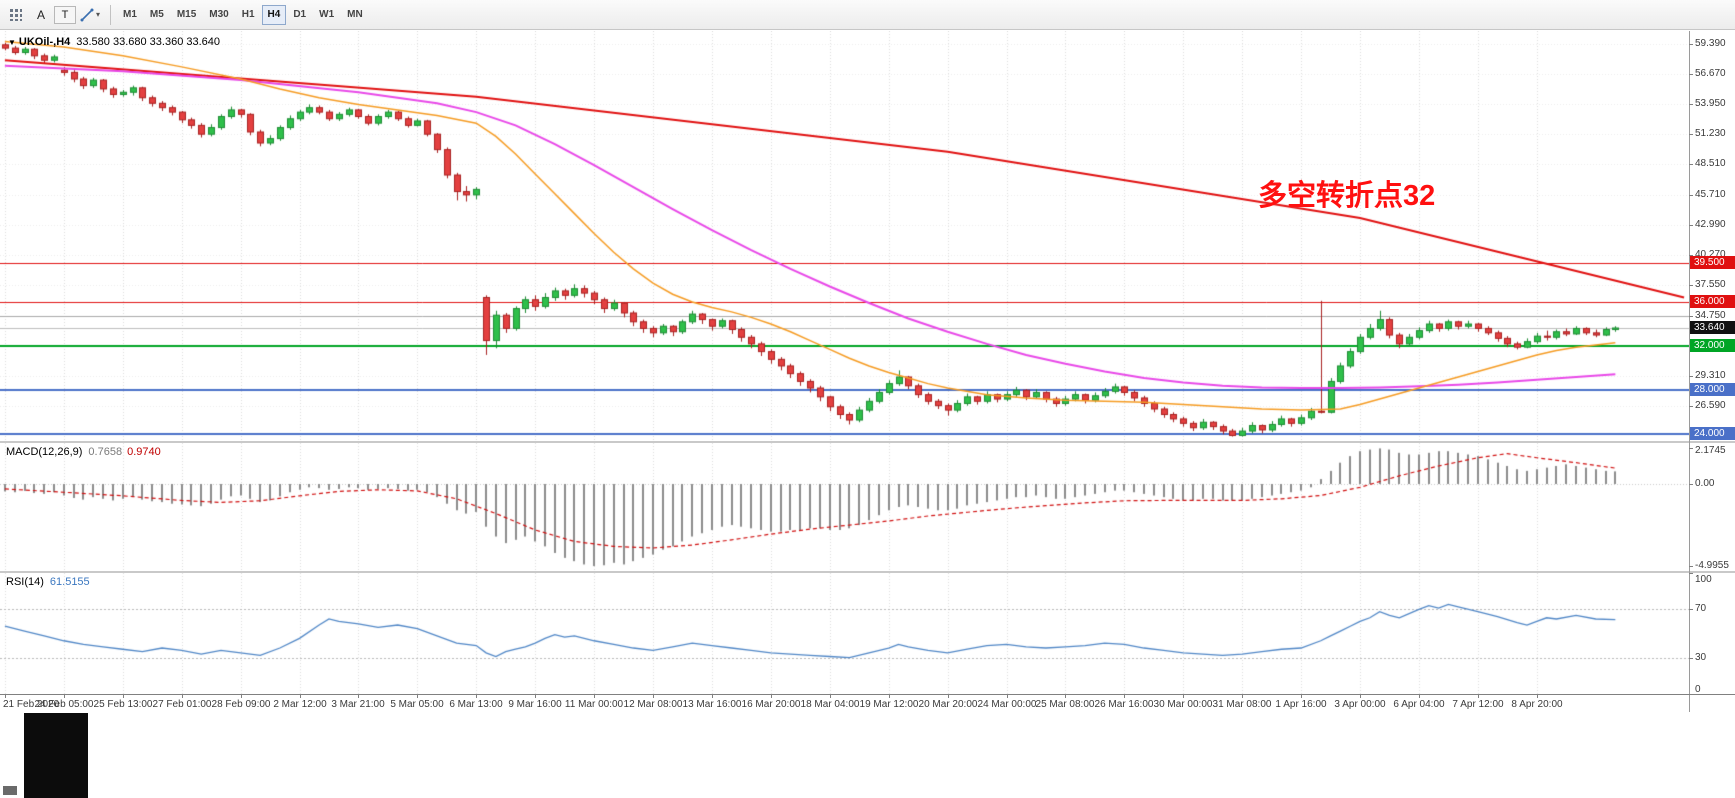 The width and height of the screenshot is (1735, 798). I want to click on time-axis-label: 2 Mar 12:00, so click(300, 704).